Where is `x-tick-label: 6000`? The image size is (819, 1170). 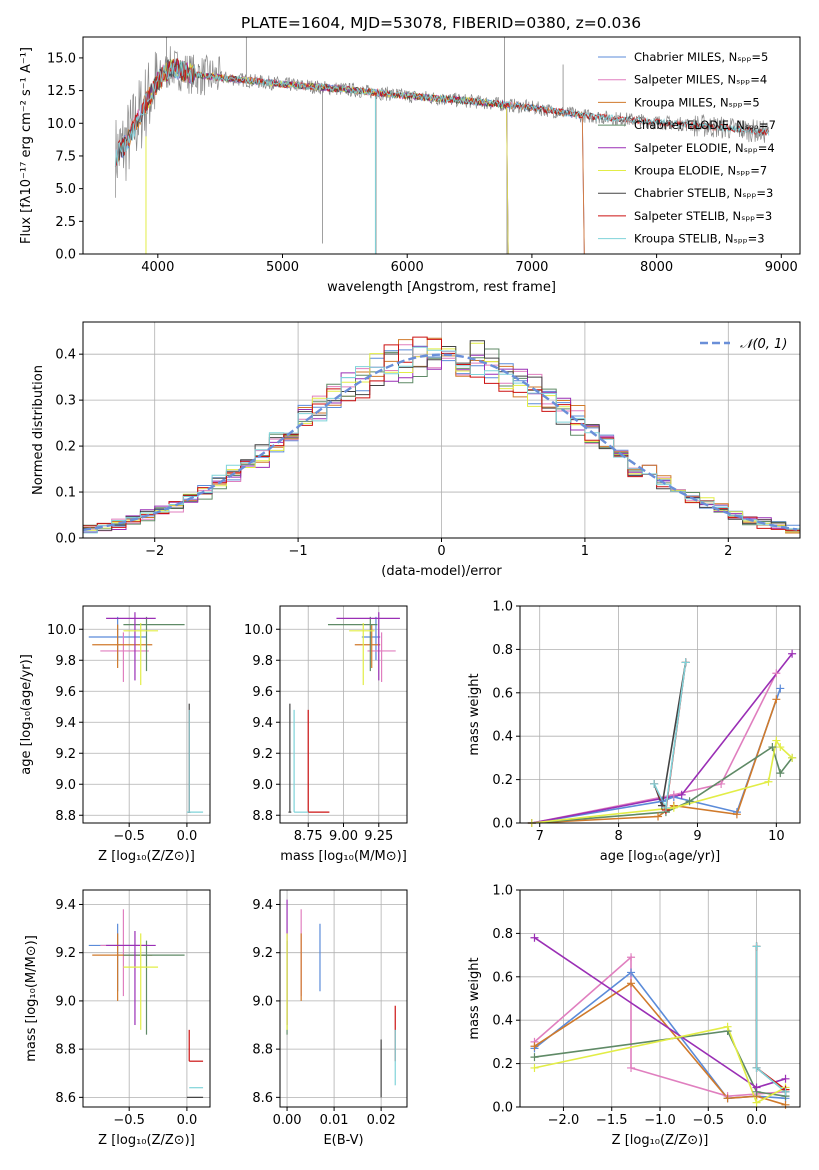
x-tick-label: 6000 is located at coordinates (407, 267).